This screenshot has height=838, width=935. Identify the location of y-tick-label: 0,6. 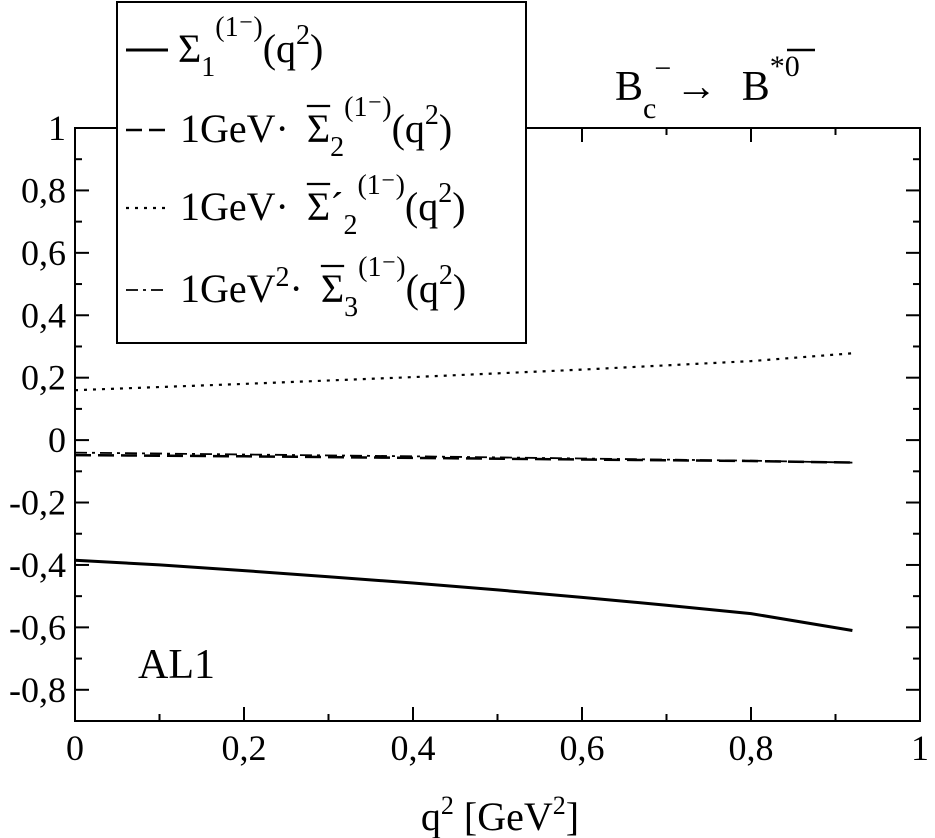
(43, 253).